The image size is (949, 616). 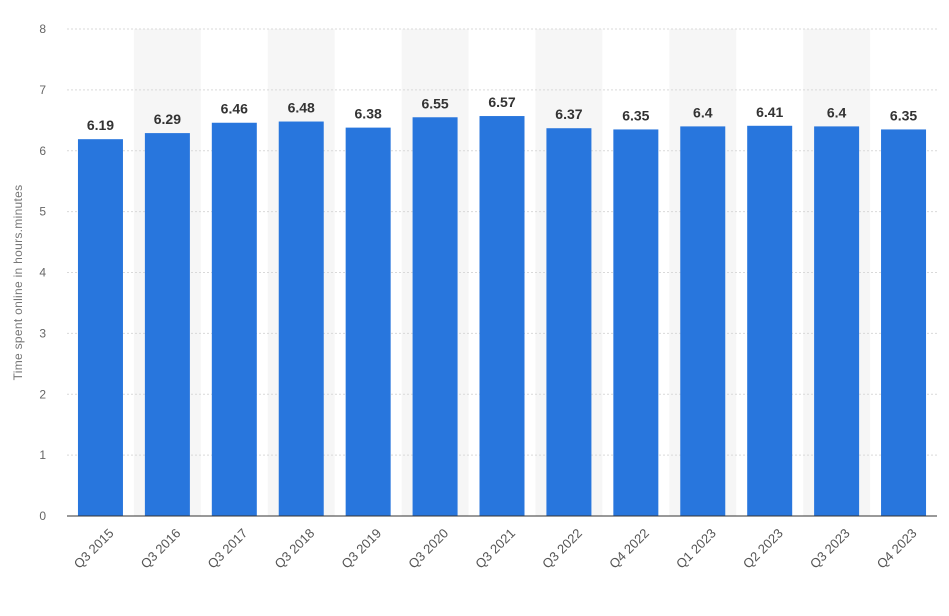 What do you see at coordinates (636, 322) in the screenshot?
I see `bar-q4-2022` at bounding box center [636, 322].